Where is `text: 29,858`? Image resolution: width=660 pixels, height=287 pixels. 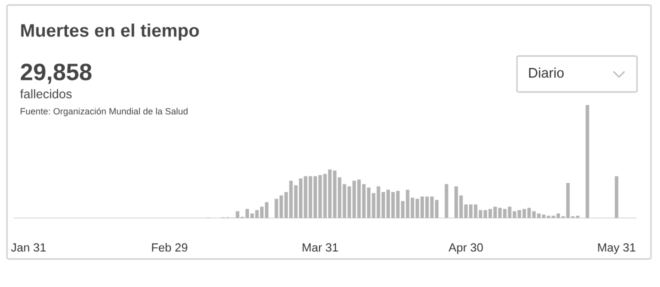
text: 29,858 is located at coordinates (56, 74).